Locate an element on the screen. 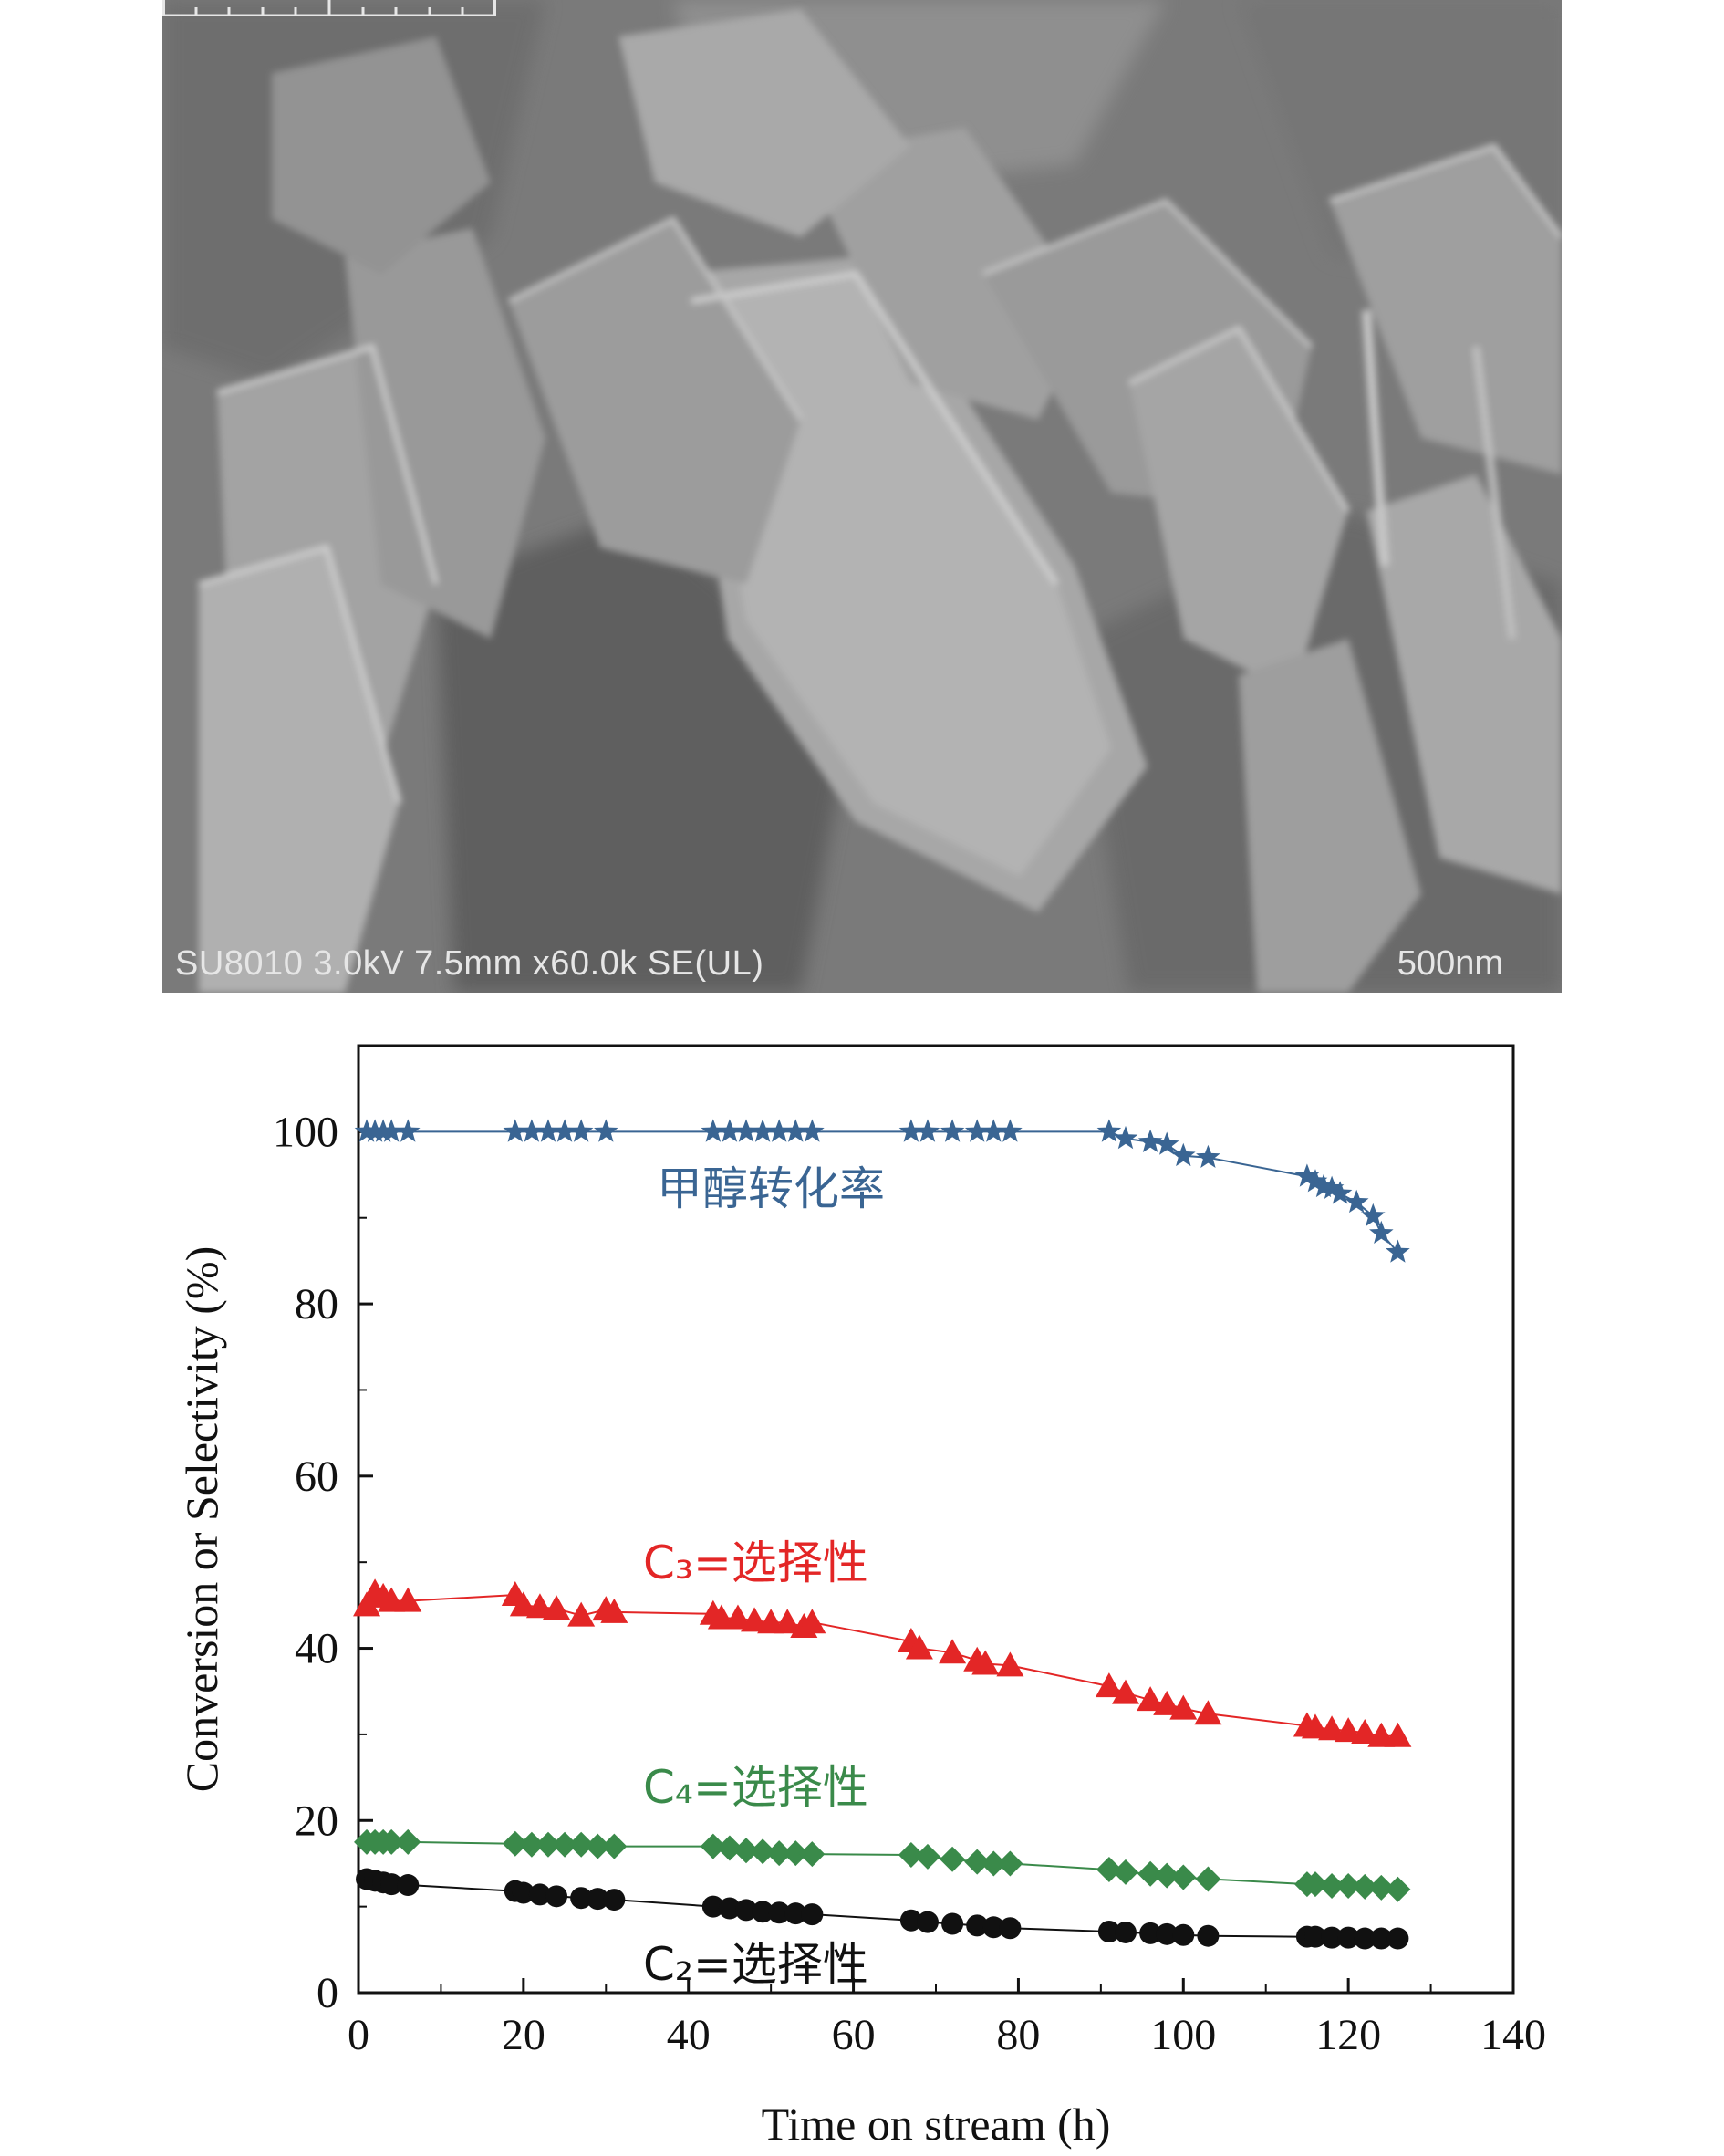  sem-caption: SU8010 3.0kV 7.5mm x60.0k SE(UL) is located at coordinates (469, 964).